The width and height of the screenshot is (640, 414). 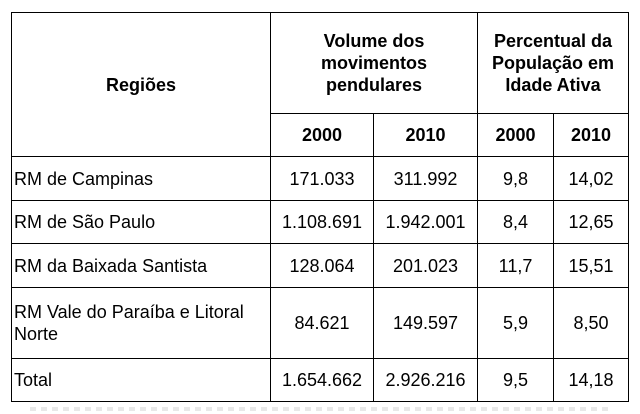 I want to click on volume-2010: 201.023, so click(x=425, y=265).